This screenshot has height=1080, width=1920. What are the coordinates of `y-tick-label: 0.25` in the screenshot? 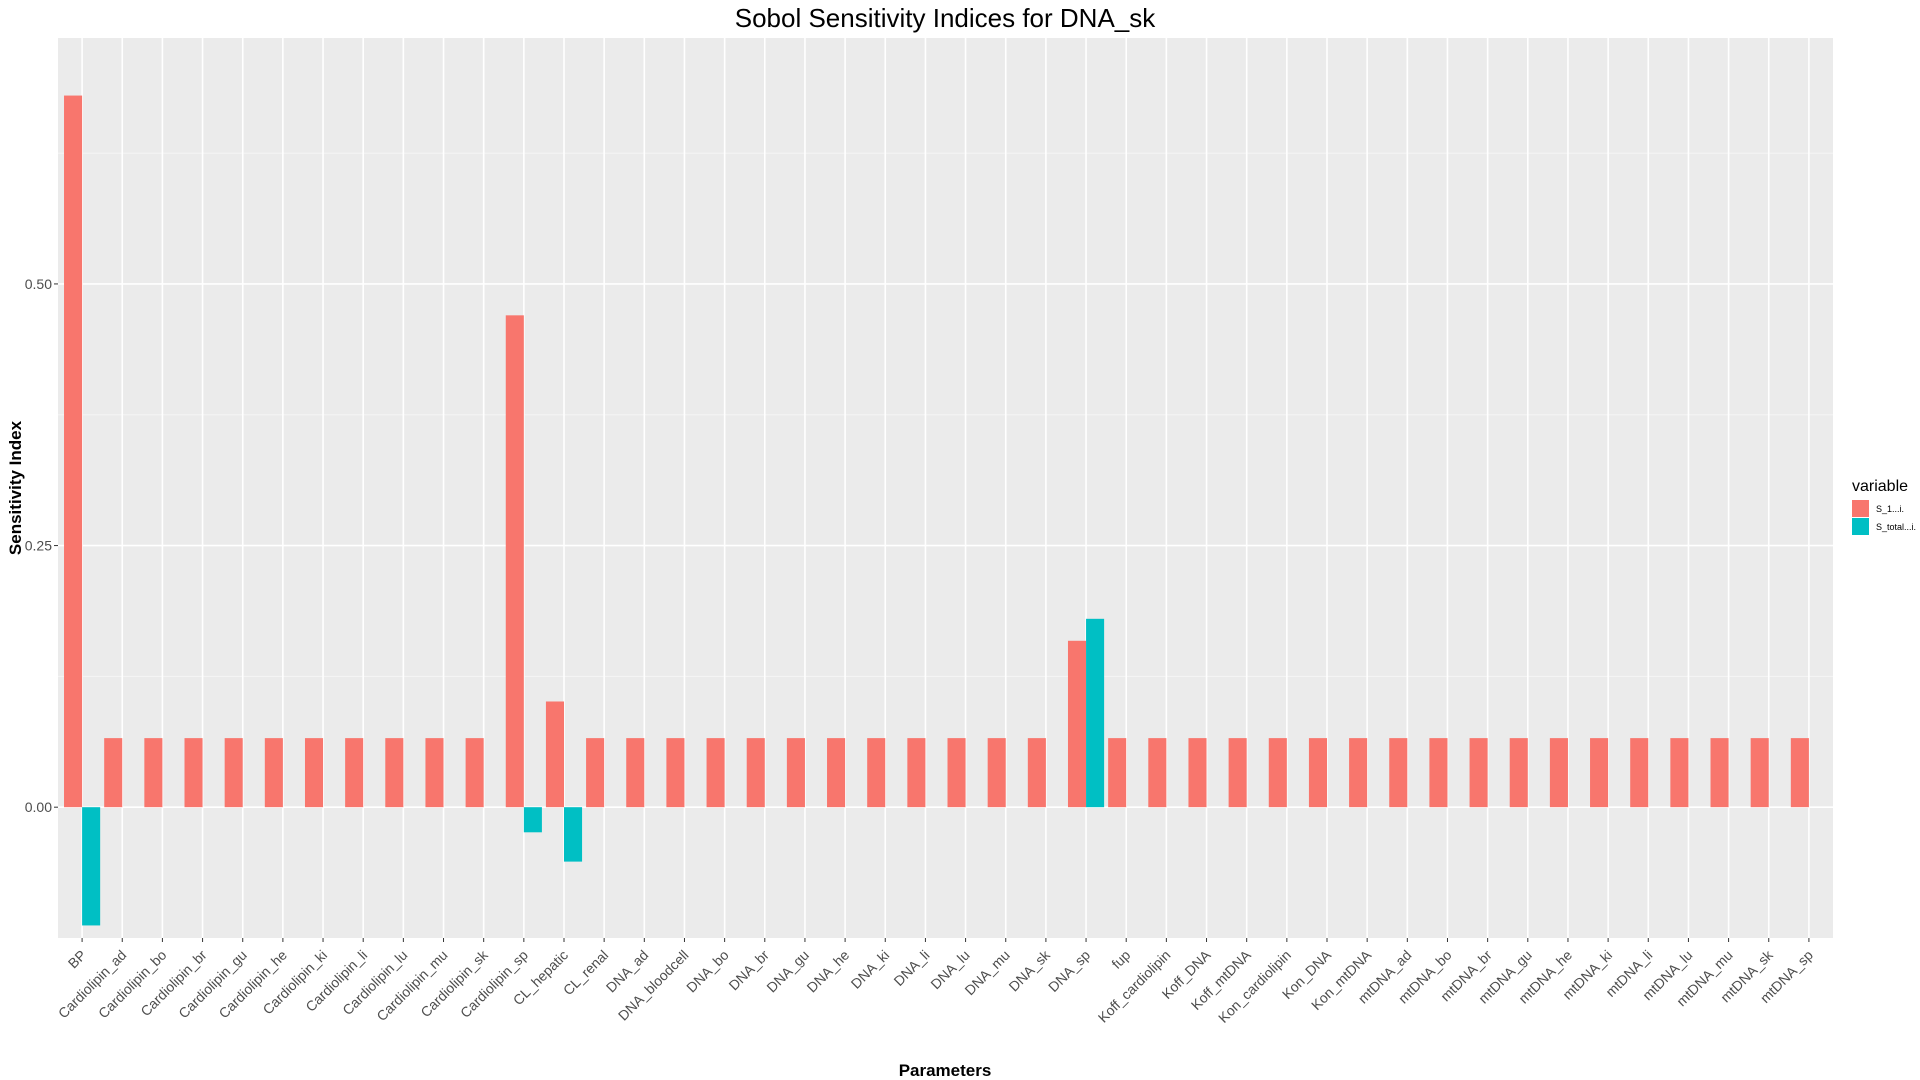 It's located at (38, 546).